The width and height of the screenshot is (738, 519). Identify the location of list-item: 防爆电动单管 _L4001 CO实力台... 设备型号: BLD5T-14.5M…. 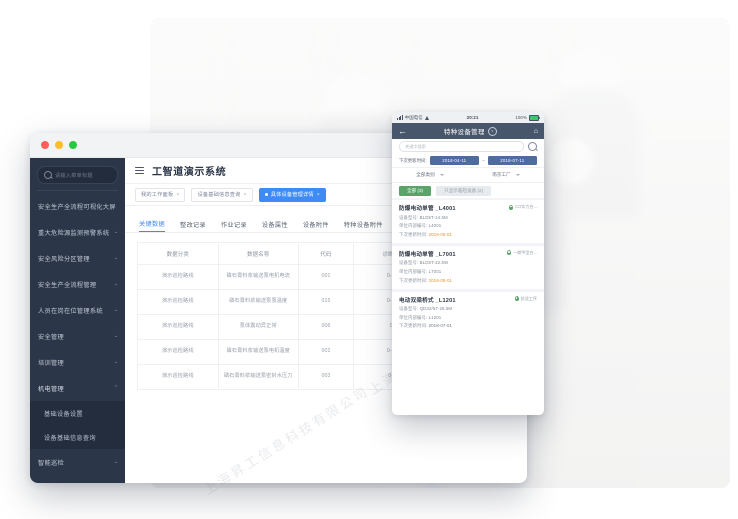
(468, 221).